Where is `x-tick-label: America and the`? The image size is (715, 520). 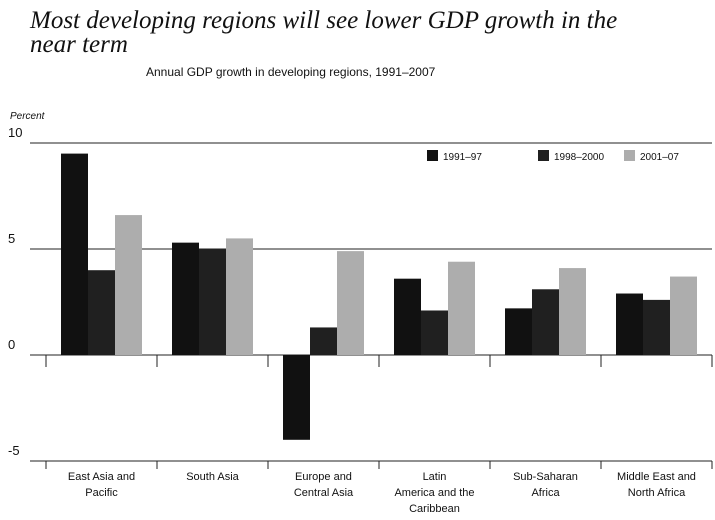 x-tick-label: America and the is located at coordinates (434, 493).